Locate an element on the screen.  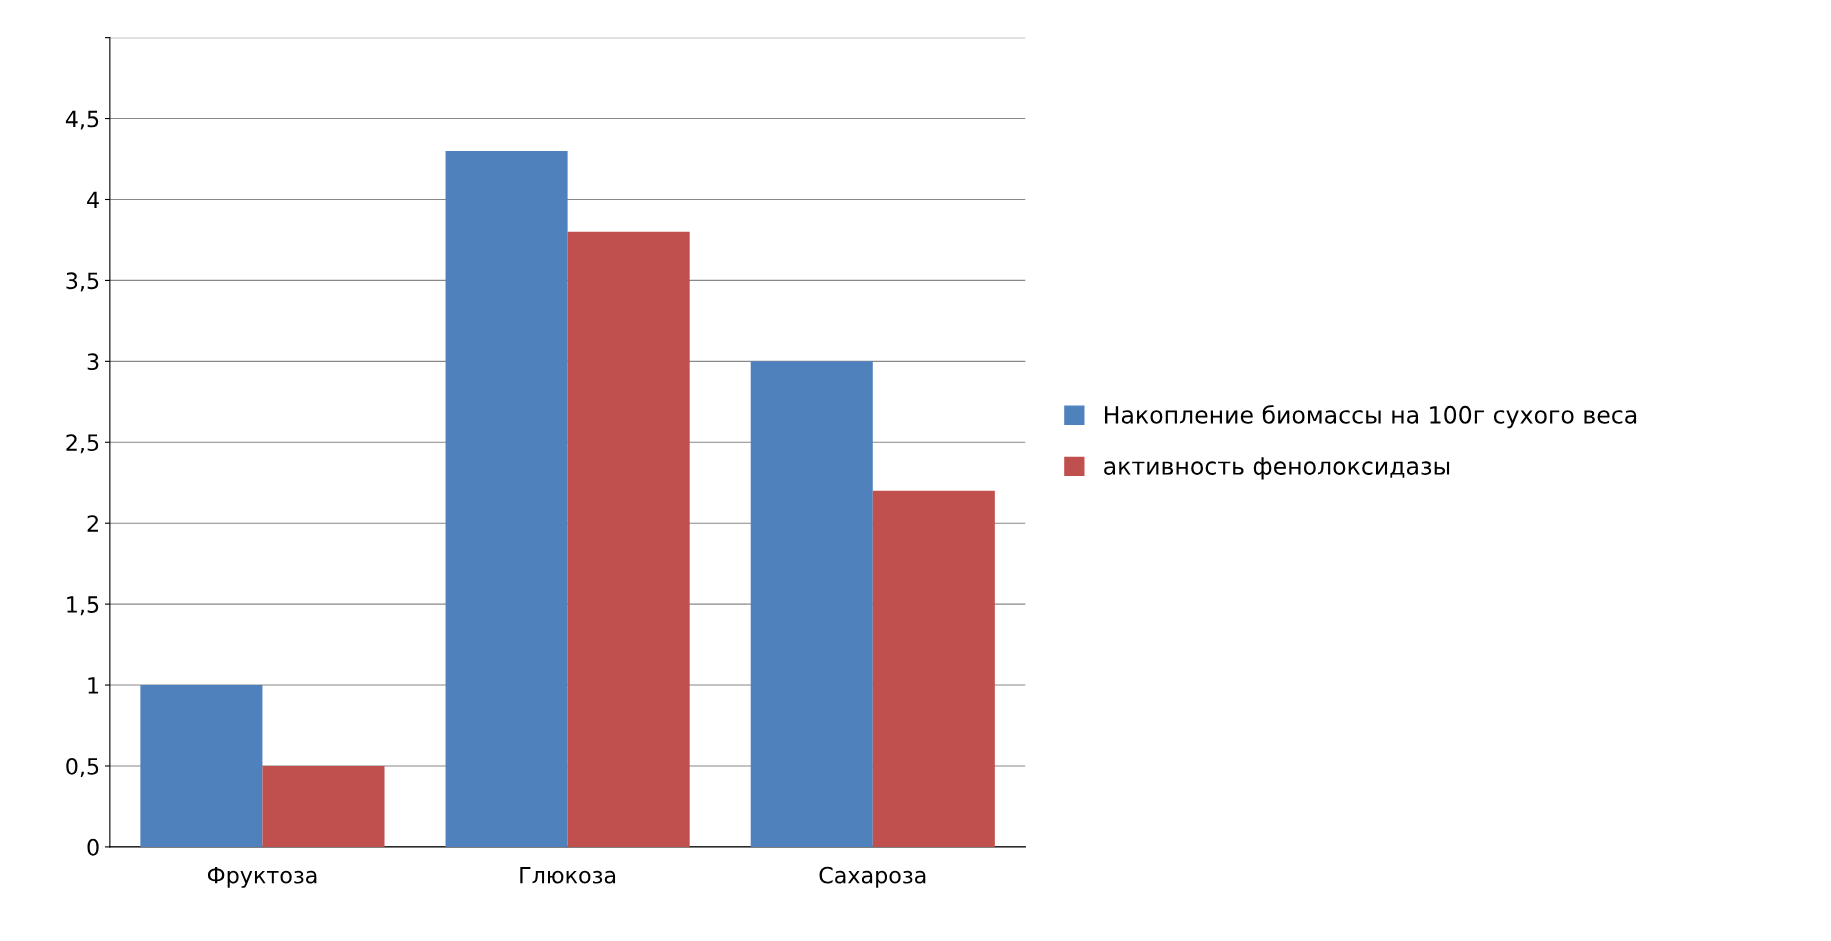
y-tick-label: 2 is located at coordinates (92, 523).